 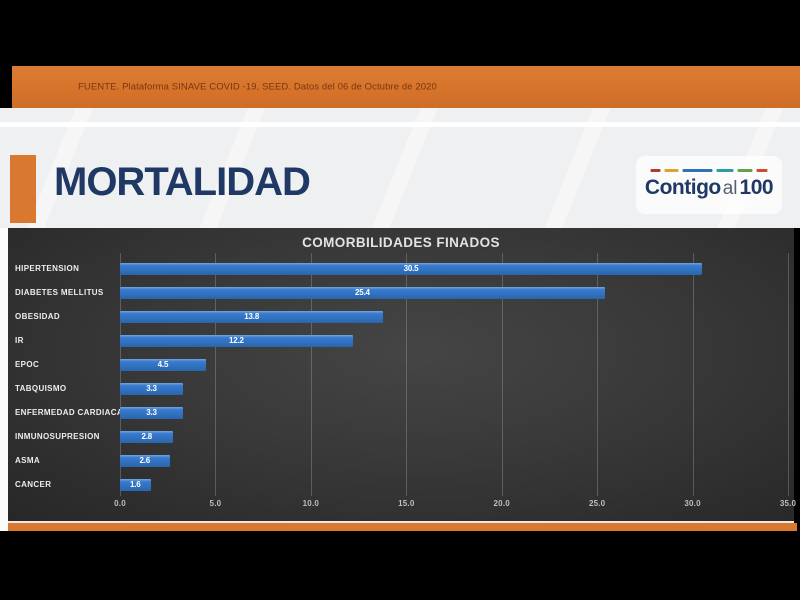 I want to click on page-title: MORTALIDAD, so click(x=182, y=182).